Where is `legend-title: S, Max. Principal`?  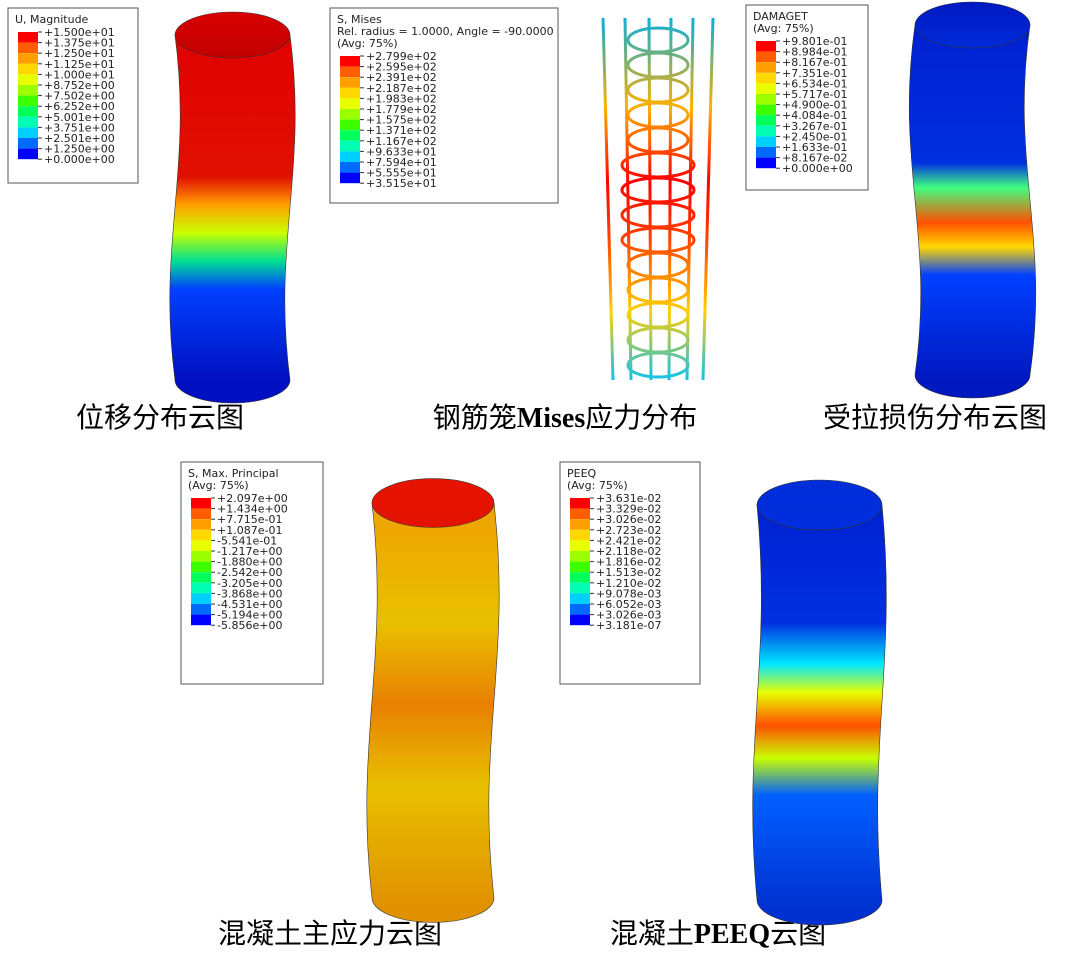 legend-title: S, Max. Principal is located at coordinates (233, 473).